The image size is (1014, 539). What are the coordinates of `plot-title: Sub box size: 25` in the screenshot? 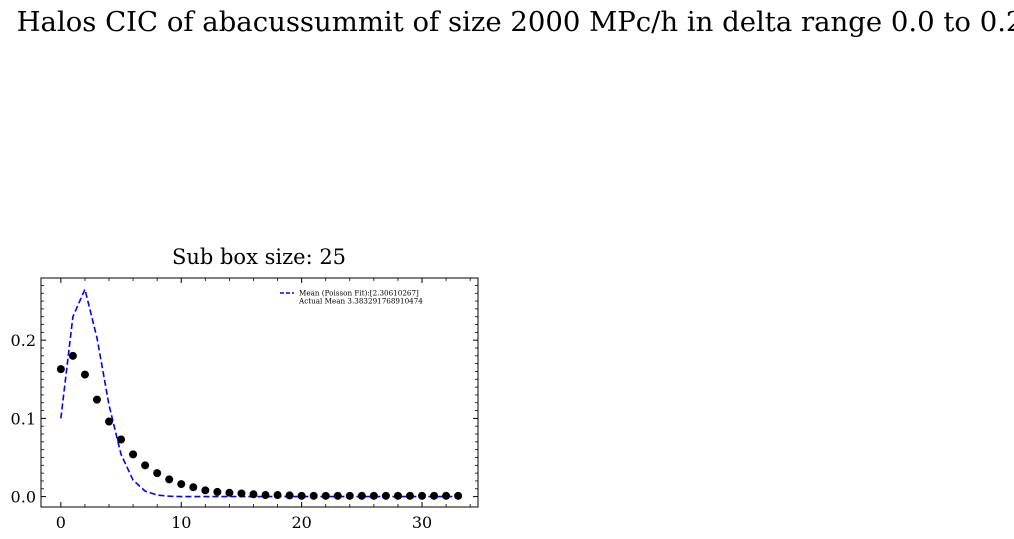 It's located at (259, 257).